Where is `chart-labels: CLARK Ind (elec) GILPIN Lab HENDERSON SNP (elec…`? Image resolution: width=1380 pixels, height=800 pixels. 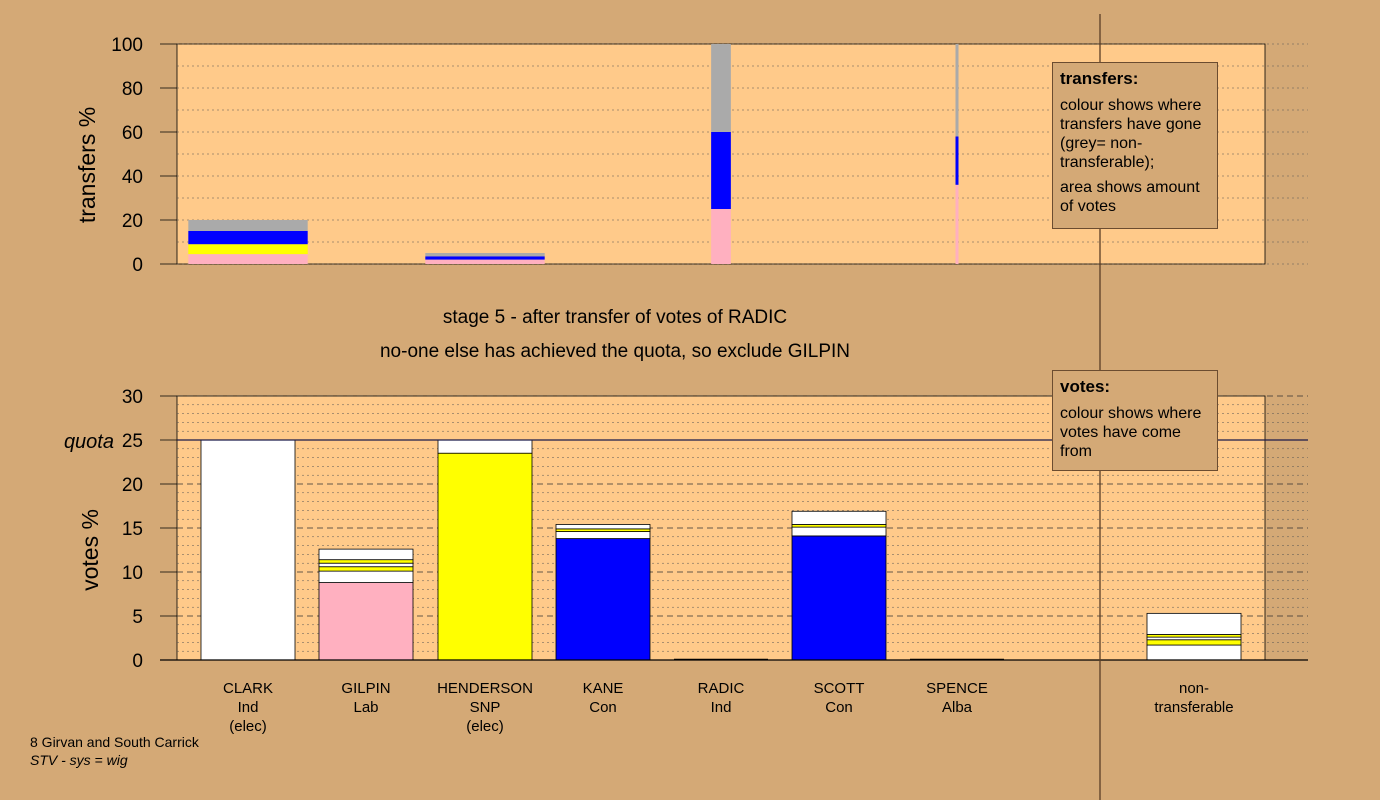
chart-labels: CLARK Ind (elec) GILPIN Lab HENDERSON SNP (elec… is located at coordinates (728, 707).